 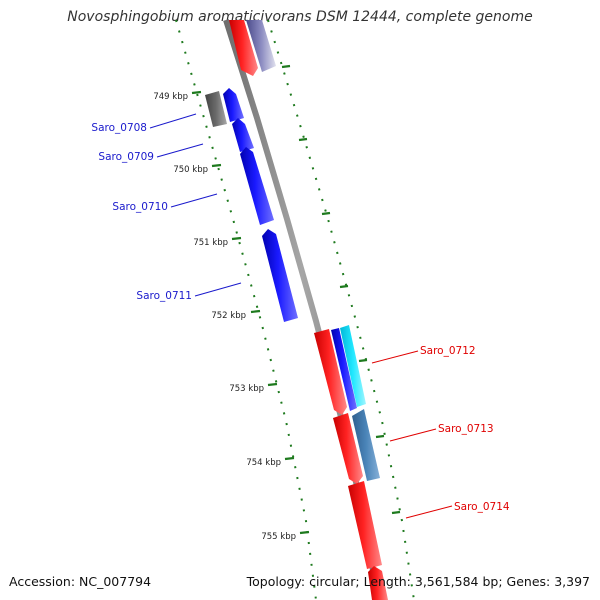 I want to click on gene-arrow-bottom-red, so click(x=378, y=583).